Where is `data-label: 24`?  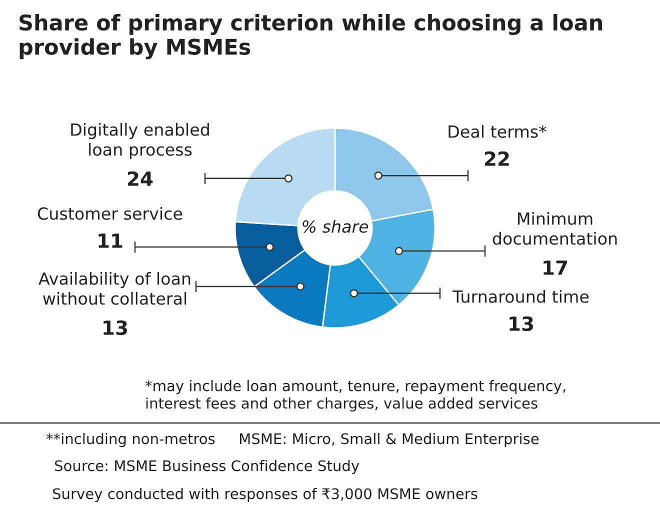
data-label: 24 is located at coordinates (140, 178).